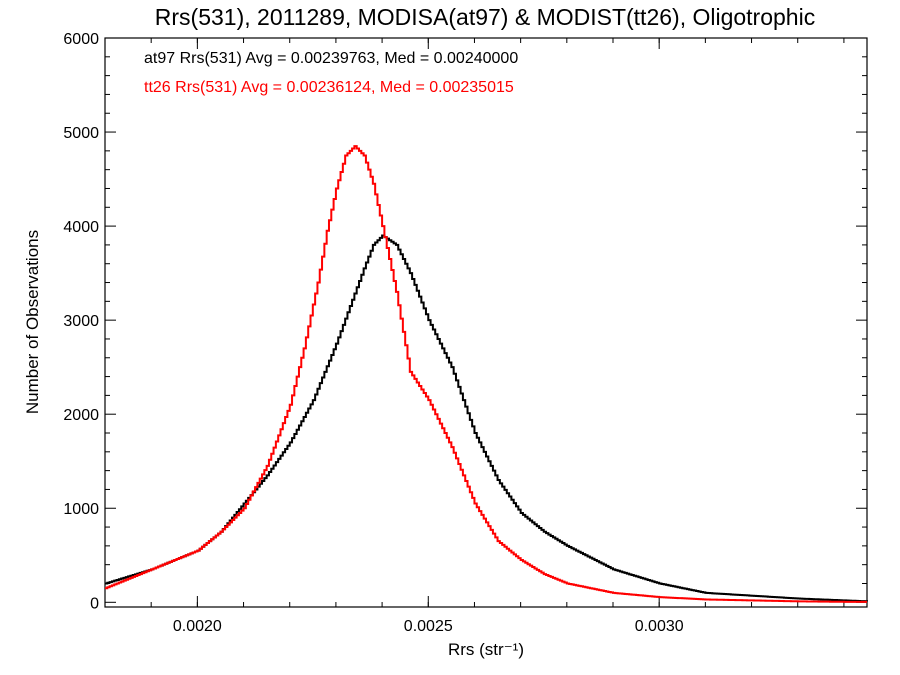 The width and height of the screenshot is (900, 675). Describe the element at coordinates (81, 39) in the screenshot. I see `y-tick-label: 6000` at that location.